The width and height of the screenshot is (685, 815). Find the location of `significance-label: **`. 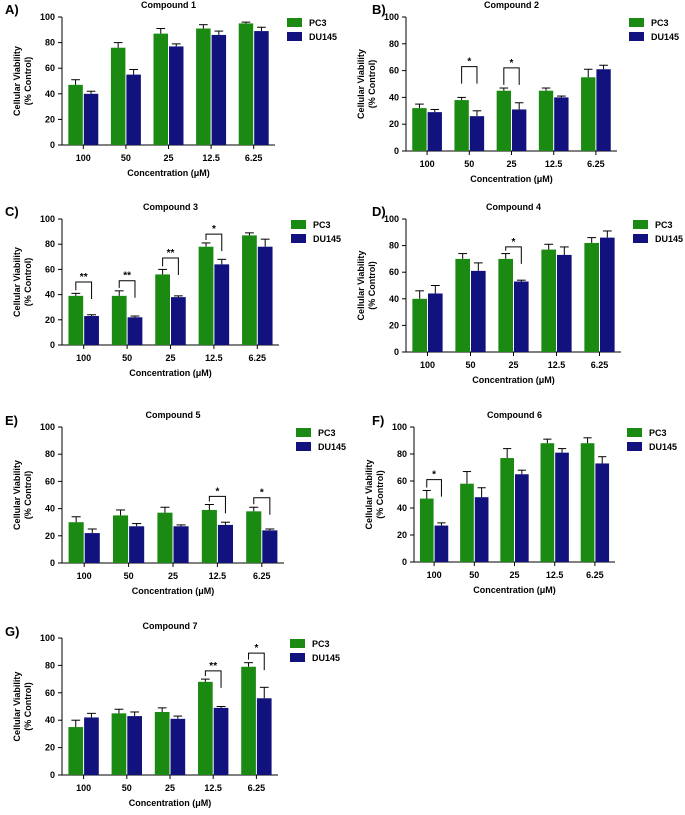

significance-label: ** is located at coordinates (171, 253).